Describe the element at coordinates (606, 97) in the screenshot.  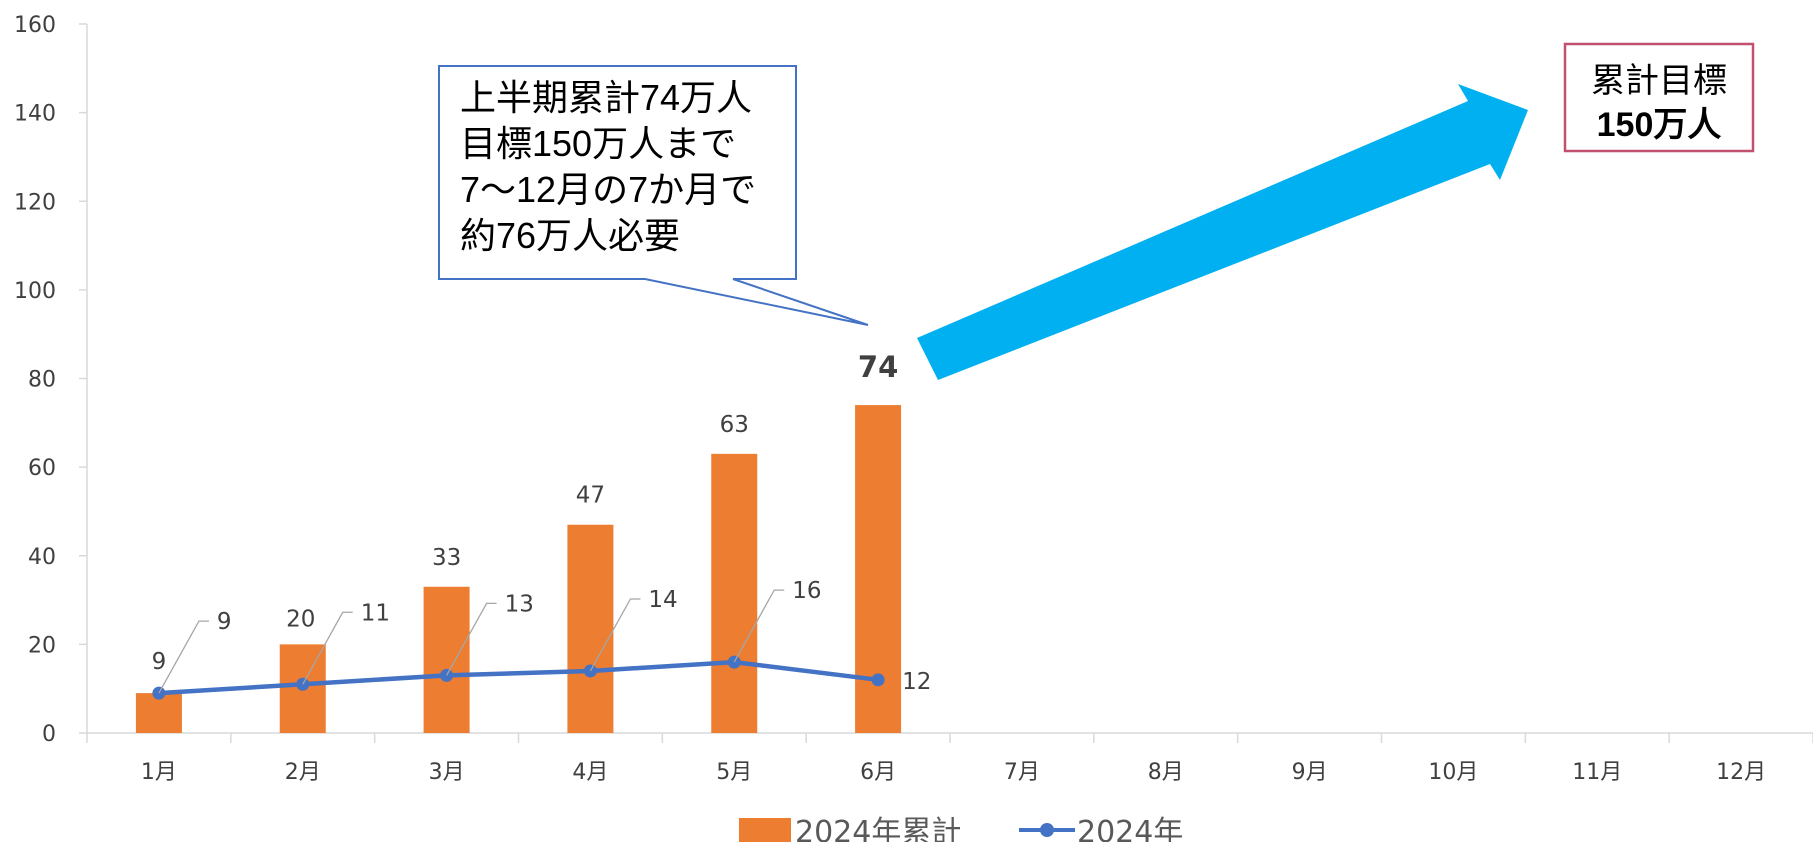
I see `callout-line-1: 上半期累計74万人` at that location.